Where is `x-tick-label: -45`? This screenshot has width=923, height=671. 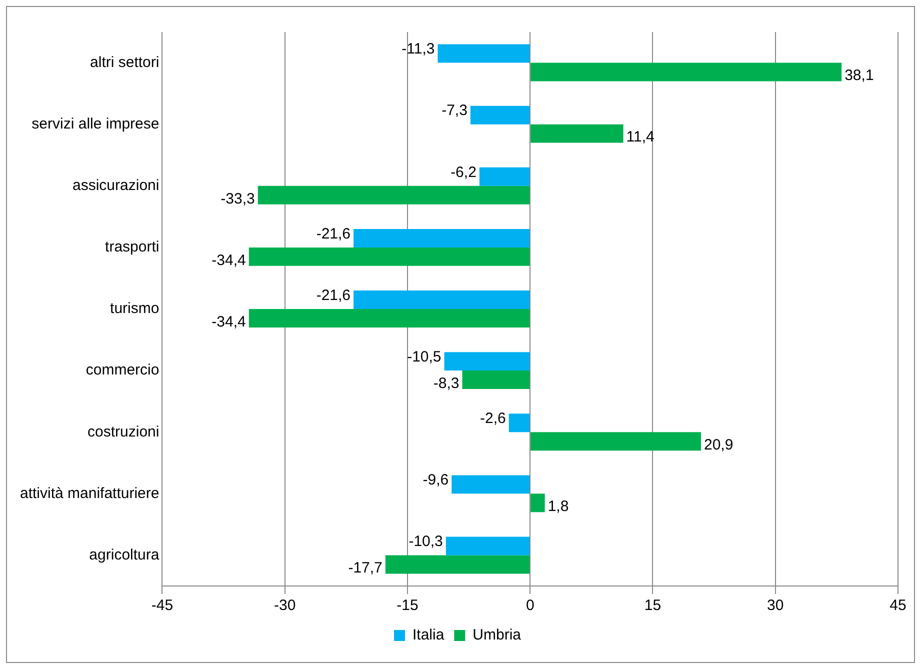 x-tick-label: -45 is located at coordinates (162, 605).